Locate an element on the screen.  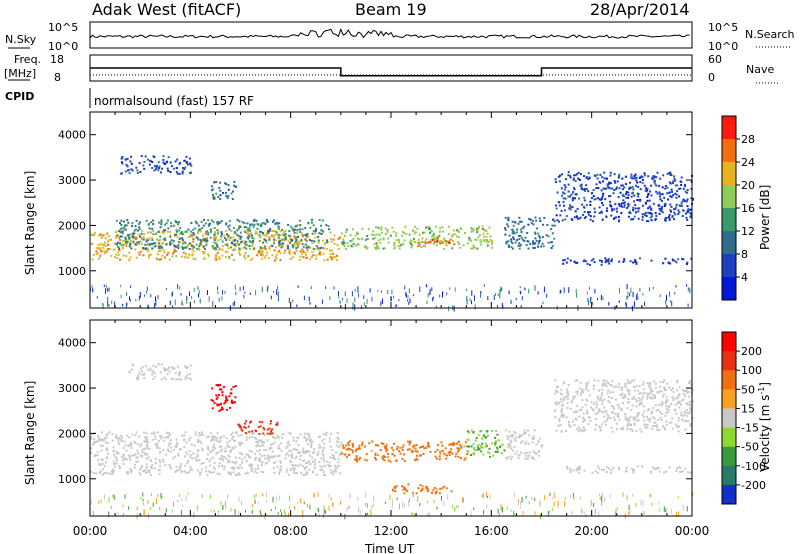
power-cbar-label: Power [dB] is located at coordinates (765, 217).